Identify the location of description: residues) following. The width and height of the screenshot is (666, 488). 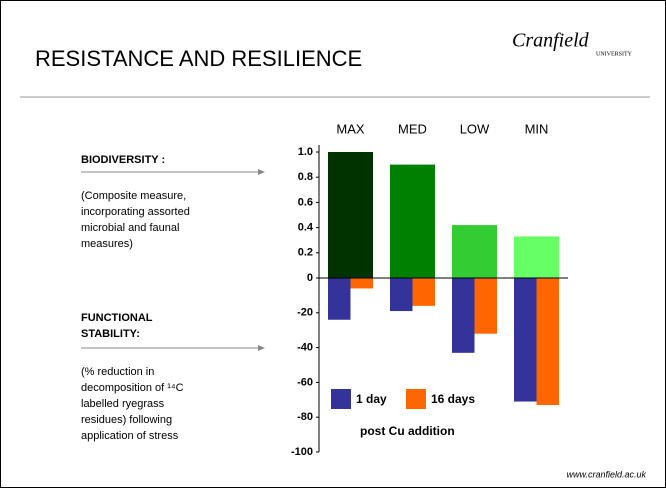
(126, 420).